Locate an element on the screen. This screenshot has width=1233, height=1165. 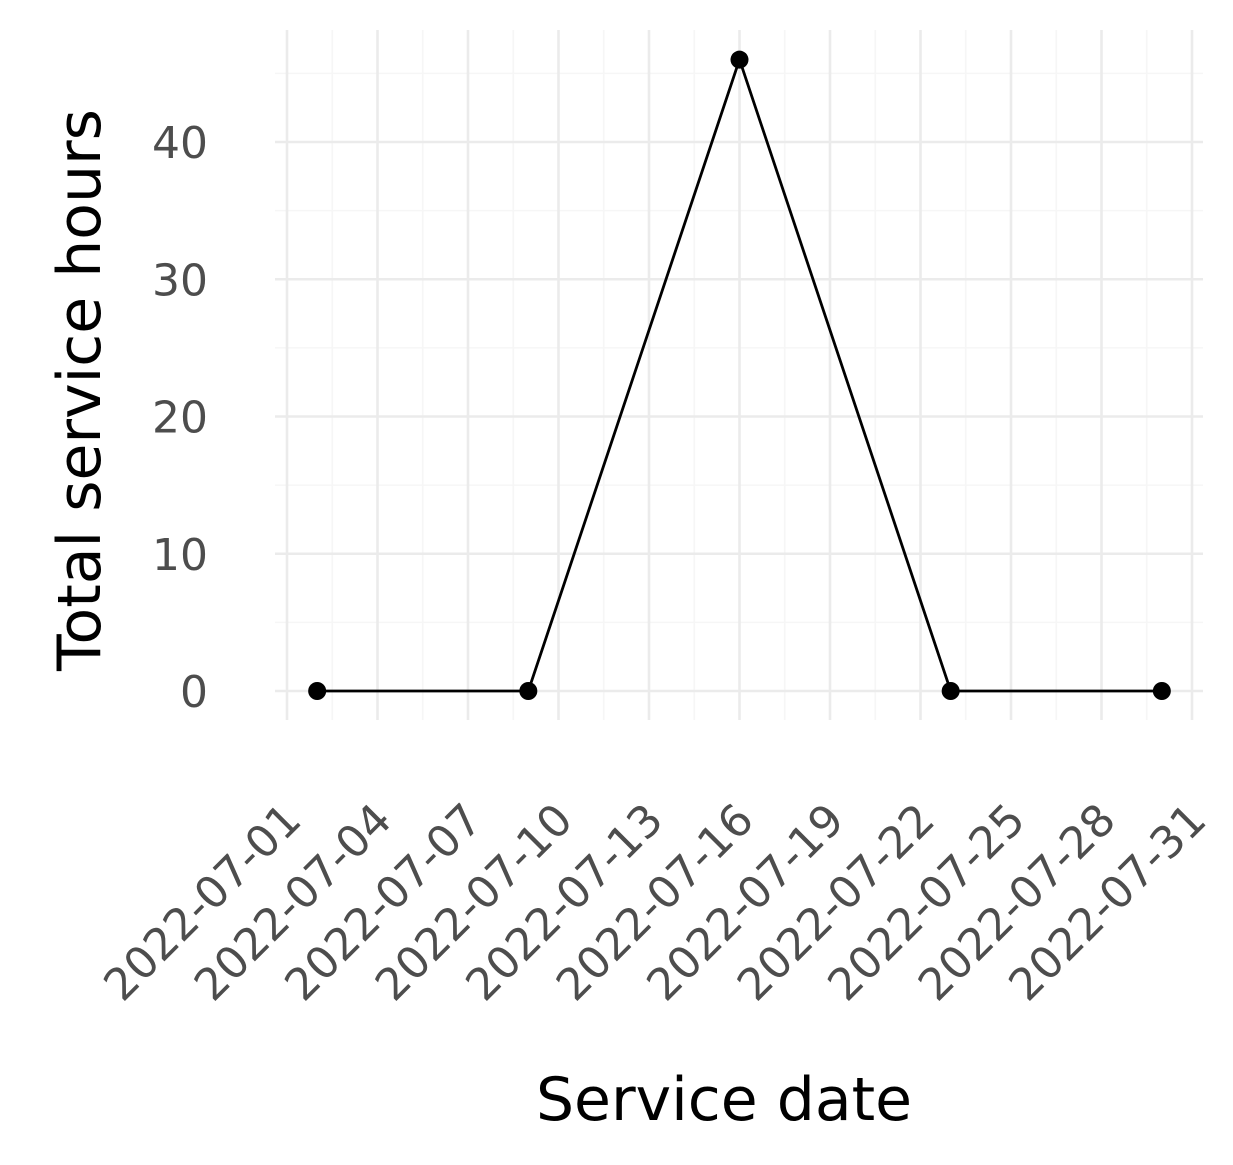
y-tick-label: 20 is located at coordinates (180, 418).